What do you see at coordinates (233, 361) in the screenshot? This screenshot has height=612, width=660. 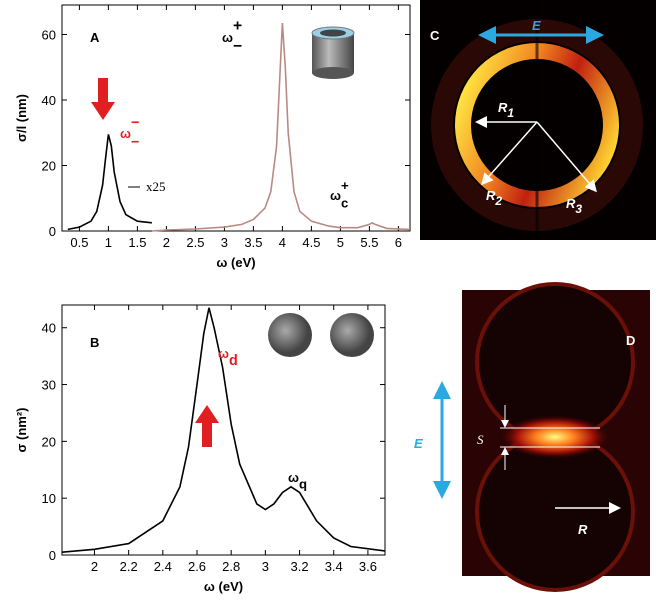 I see `annotation-sub: d` at bounding box center [233, 361].